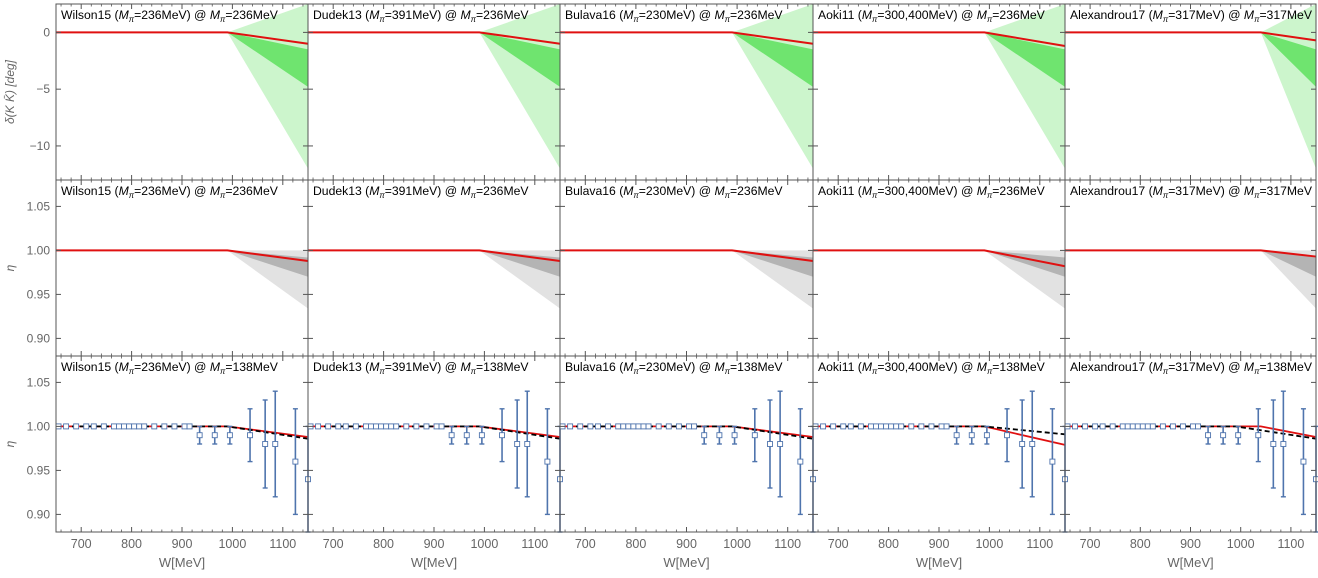  Describe the element at coordinates (170, 192) in the screenshot. I see `panel-title: Wilson15 (Mπ=236MeV) @ Mπ=236MeV` at that location.